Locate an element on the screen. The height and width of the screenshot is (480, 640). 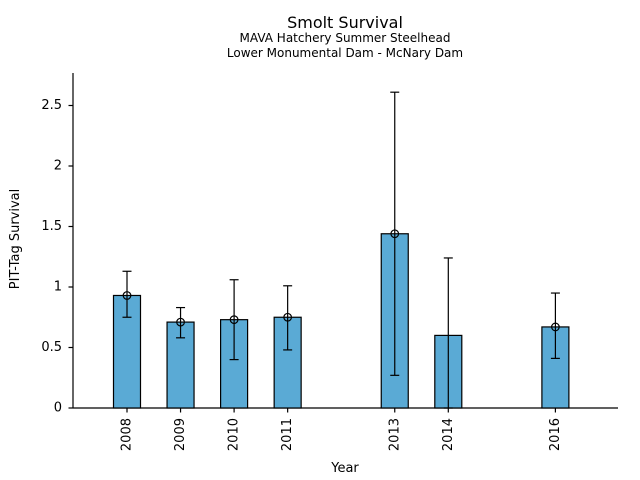
error-bar-2010 is located at coordinates (234, 320).